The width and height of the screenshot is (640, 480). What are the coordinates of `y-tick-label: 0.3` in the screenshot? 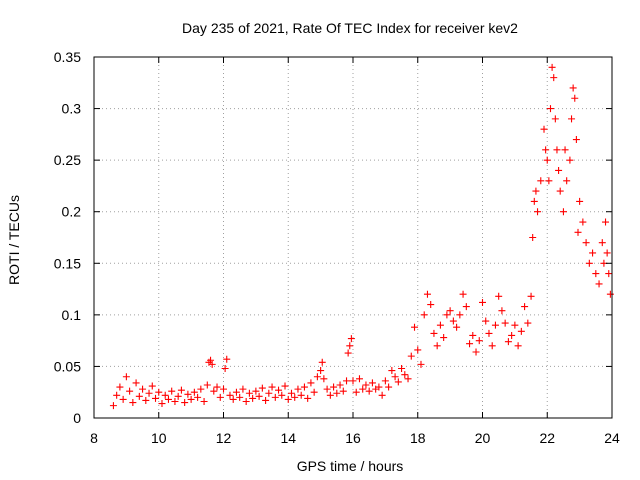 It's located at (72, 109).